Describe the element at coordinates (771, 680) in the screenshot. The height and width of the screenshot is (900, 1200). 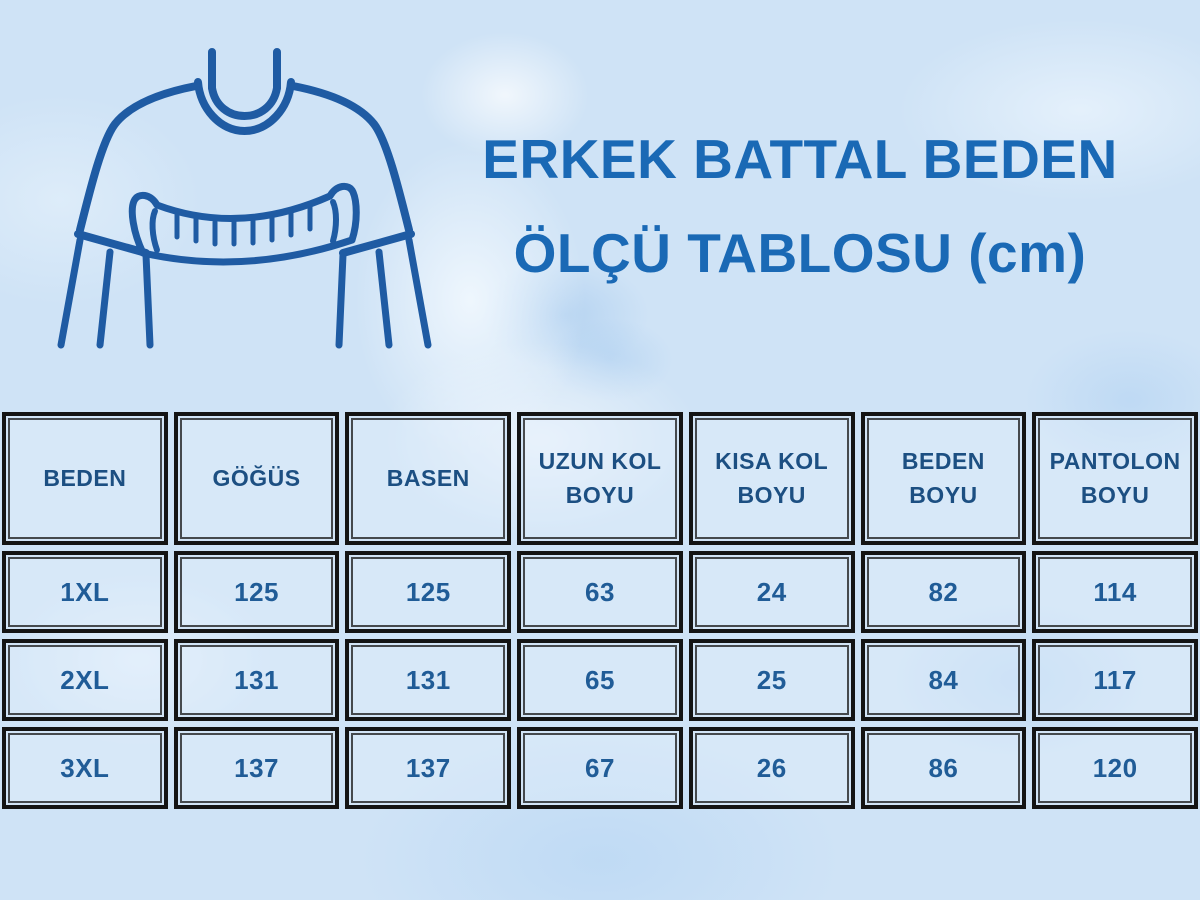
I see `table-cell: 25` at that location.